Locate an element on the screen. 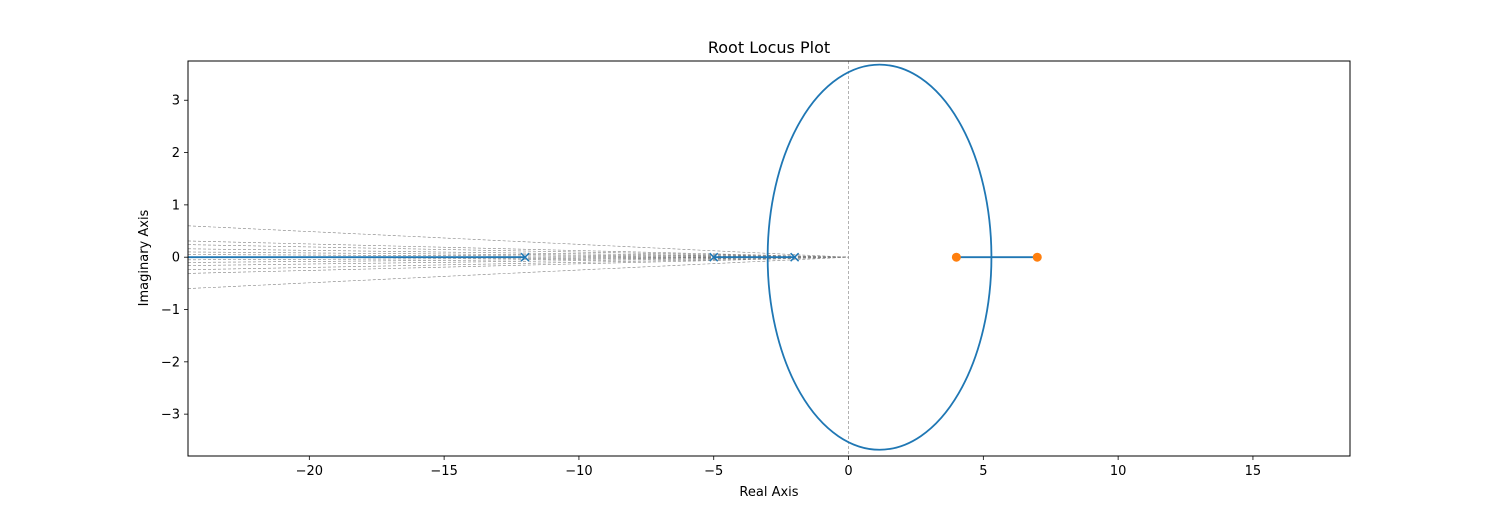  x-axis-title: Real Axis is located at coordinates (768, 492).